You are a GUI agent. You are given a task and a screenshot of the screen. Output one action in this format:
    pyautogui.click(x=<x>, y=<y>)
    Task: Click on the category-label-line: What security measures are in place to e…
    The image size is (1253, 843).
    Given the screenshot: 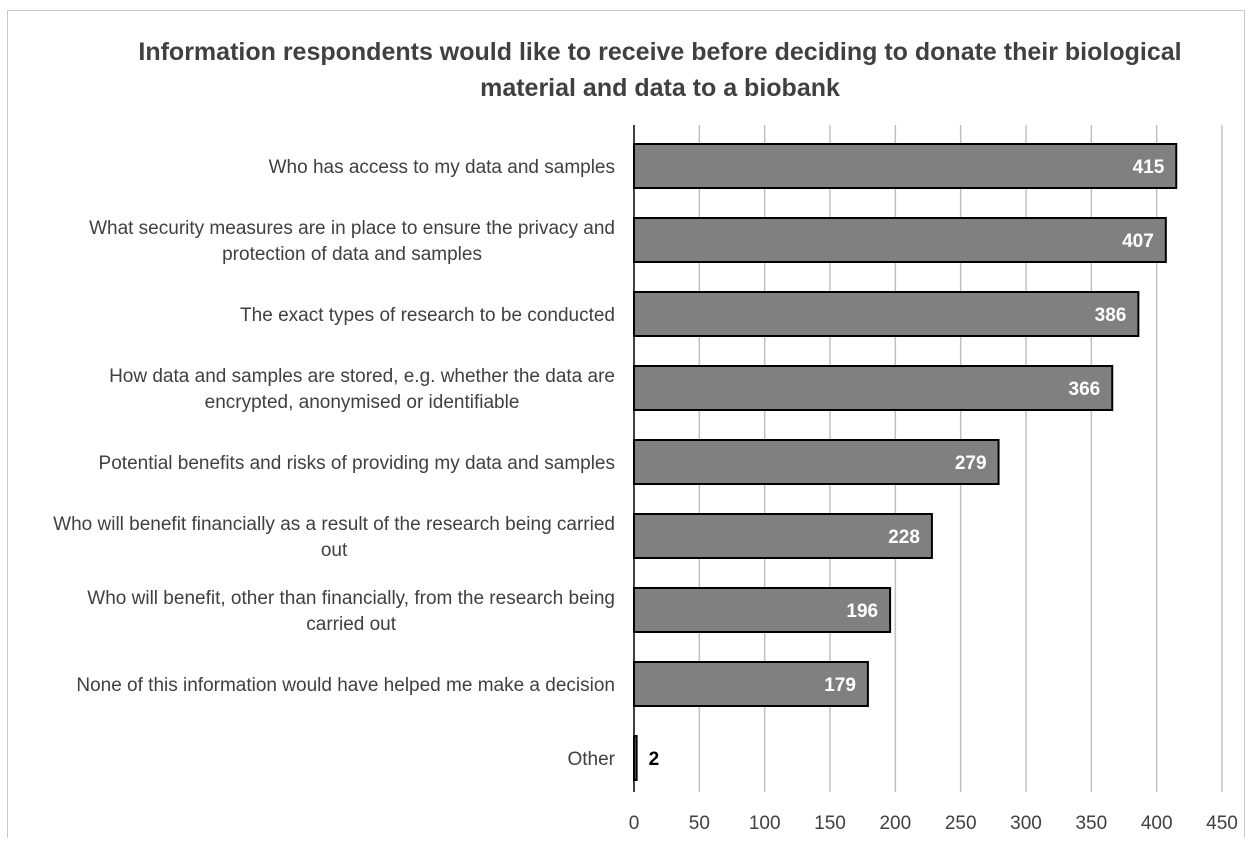 What is the action you would take?
    pyautogui.click(x=352, y=228)
    